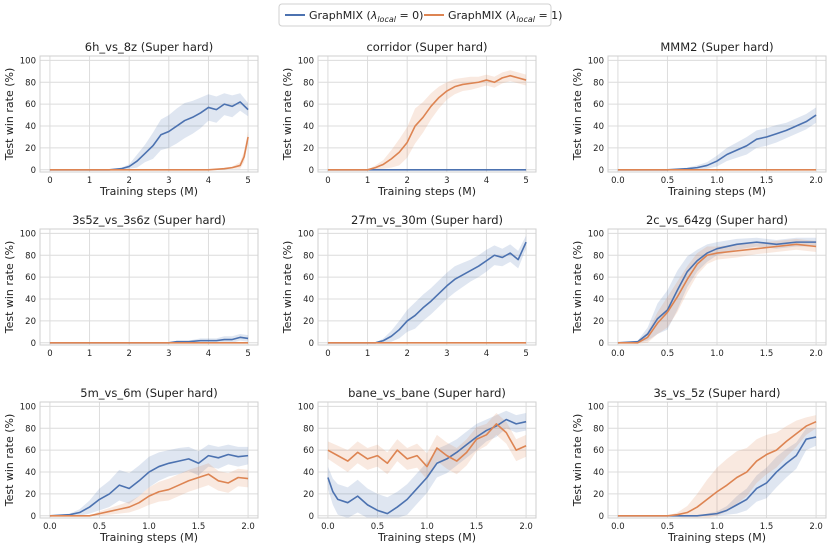 Image resolution: width=831 pixels, height=549 pixels. What do you see at coordinates (426, 47) in the screenshot?
I see `chart-title: corridor (Super hard)` at bounding box center [426, 47].